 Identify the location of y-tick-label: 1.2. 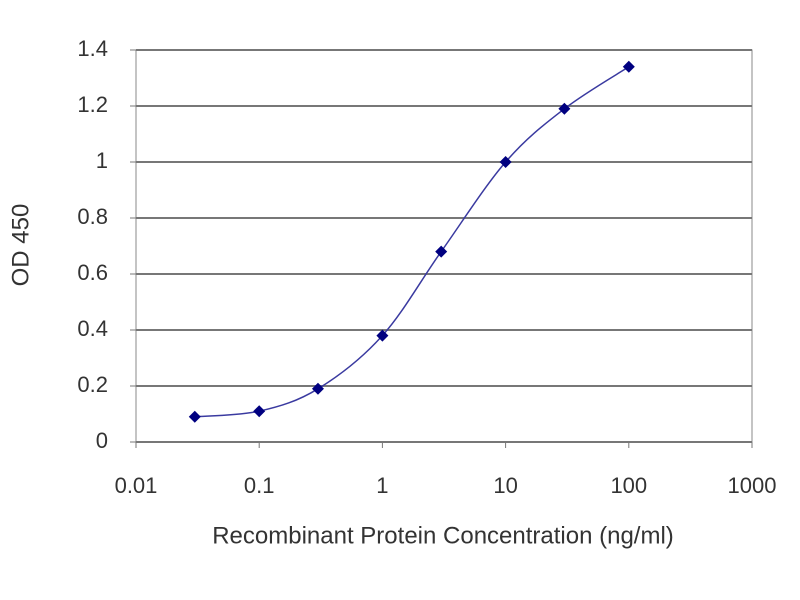
(92, 104).